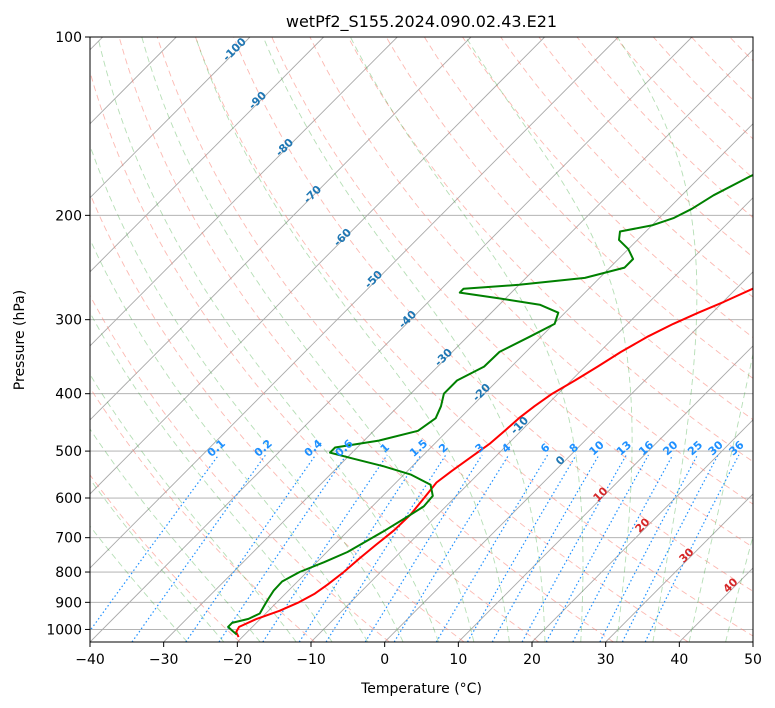  Describe the element at coordinates (421, 689) in the screenshot. I see `x-axis-label: Temperature (°C)` at that location.